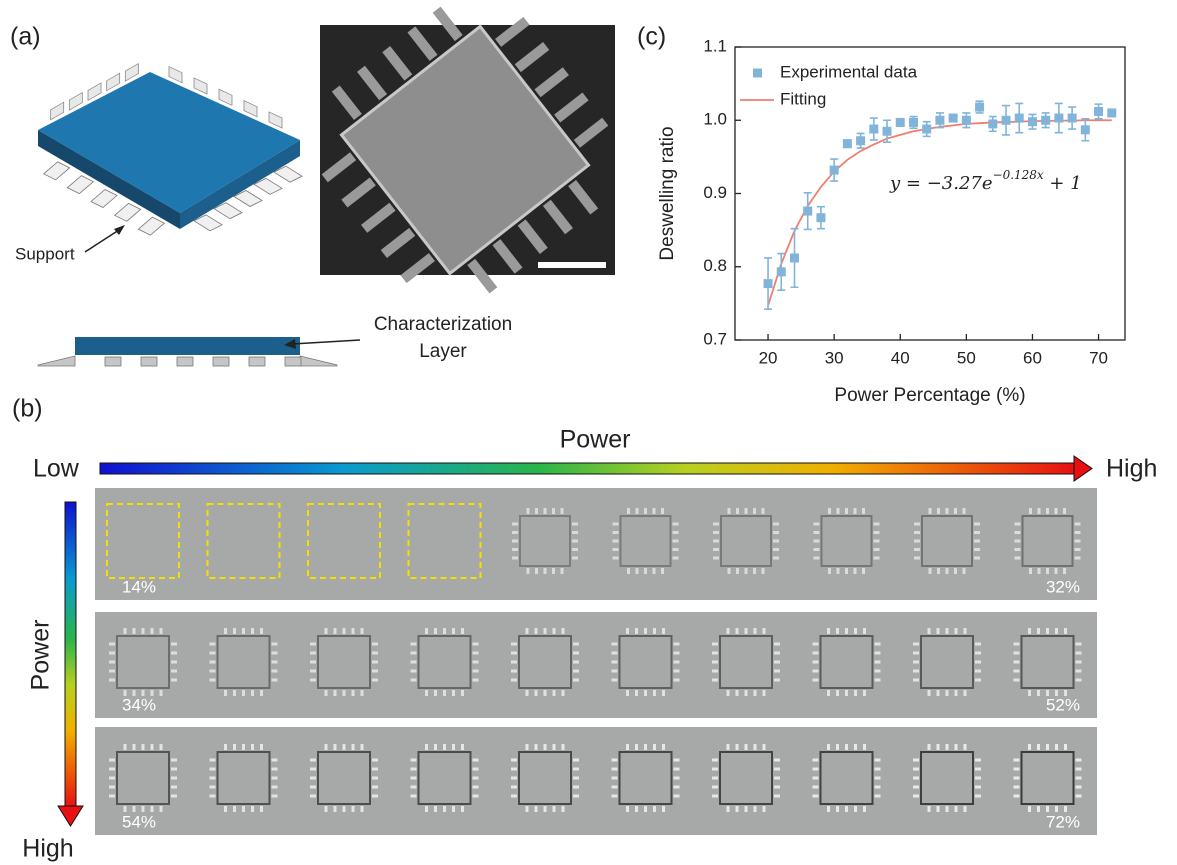 This screenshot has height=865, width=1177. Describe the element at coordinates (25, 37) in the screenshot. I see `panel-label: (a)` at that location.